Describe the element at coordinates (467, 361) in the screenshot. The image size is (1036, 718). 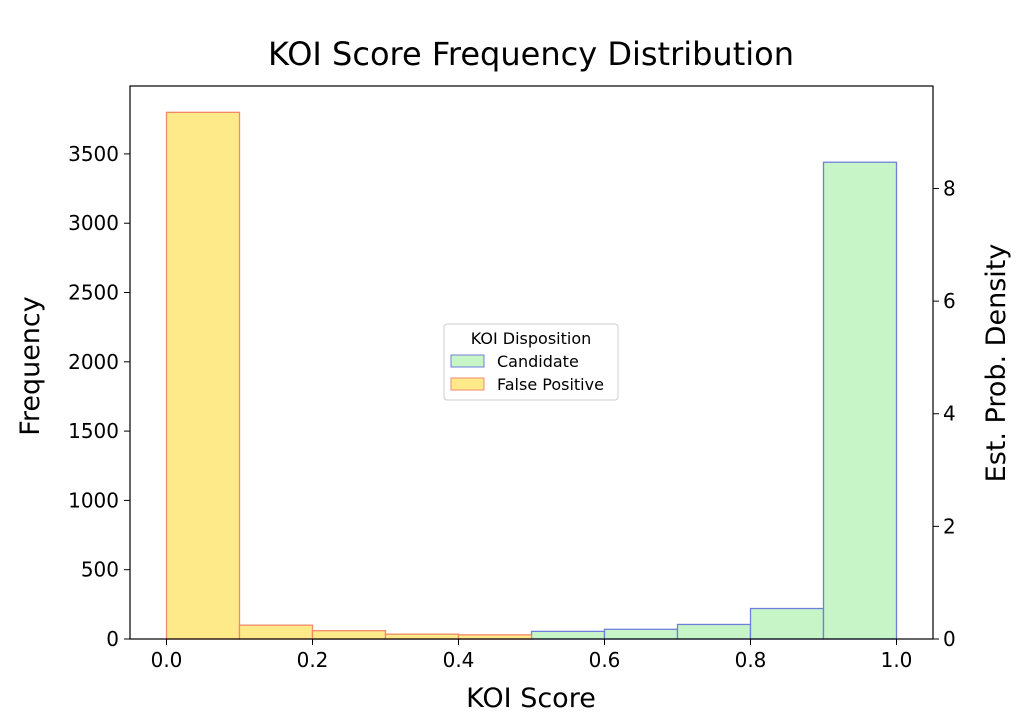
I see `legend-swatch-candidate` at that location.